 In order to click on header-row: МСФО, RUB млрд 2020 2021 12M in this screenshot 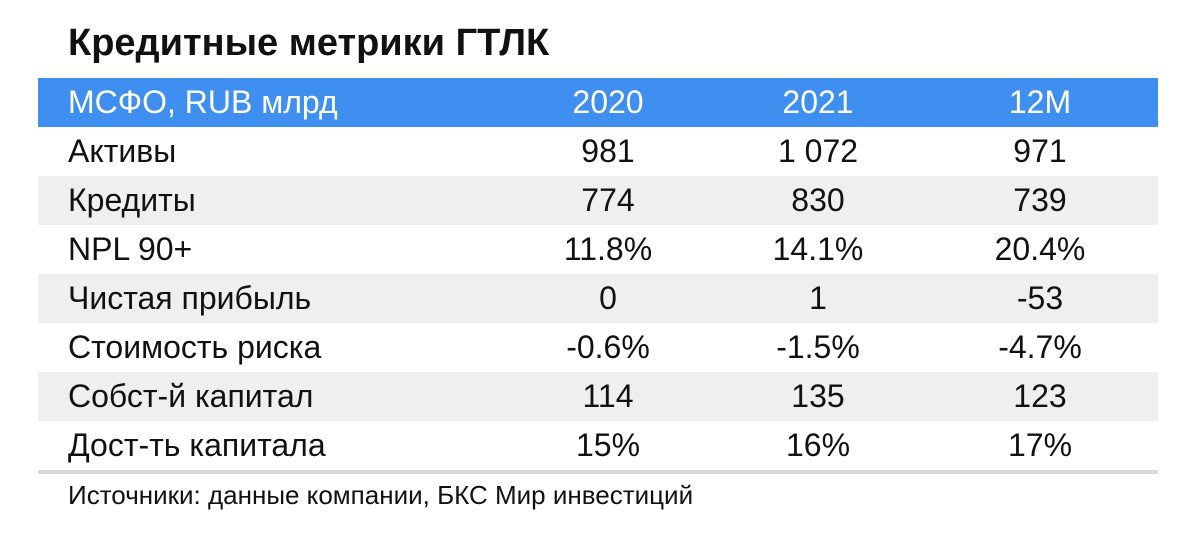, I will do `click(598, 102)`.